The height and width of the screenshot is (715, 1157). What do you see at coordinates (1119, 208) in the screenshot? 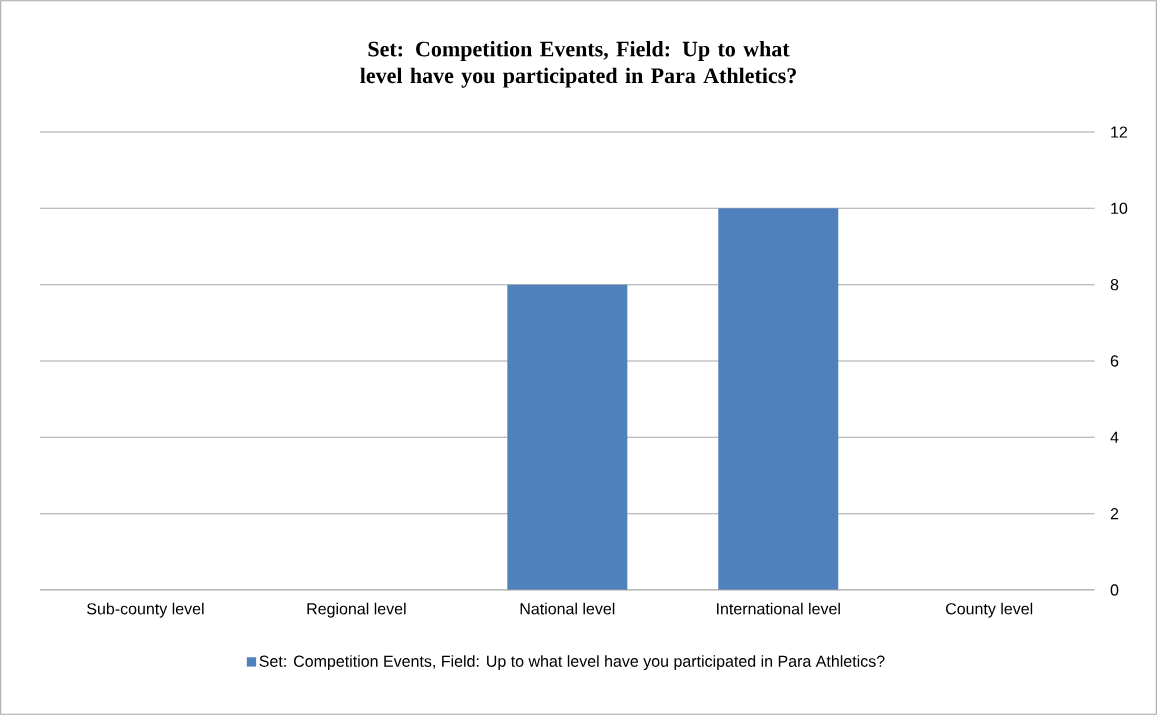
I see `y-tick-label: 10` at bounding box center [1119, 208].